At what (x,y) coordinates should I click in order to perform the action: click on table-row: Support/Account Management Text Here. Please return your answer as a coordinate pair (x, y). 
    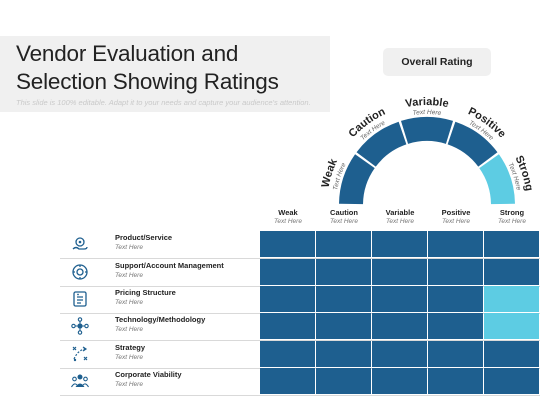
    Looking at the image, I should click on (300, 273).